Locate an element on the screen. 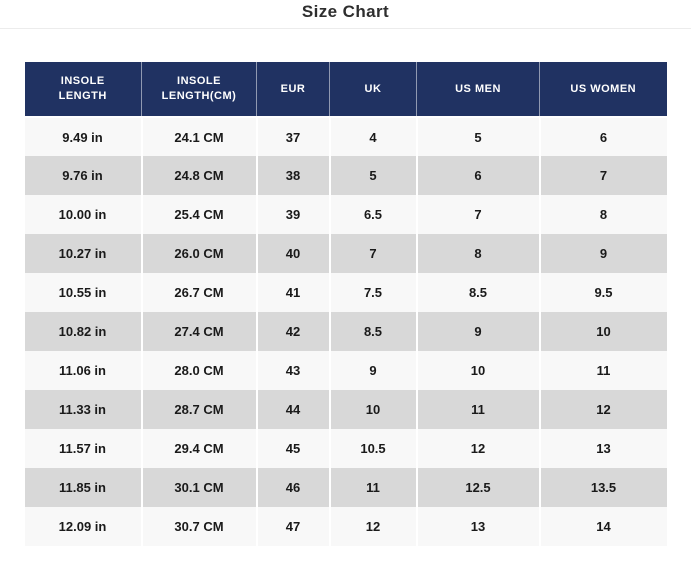 This screenshot has height=566, width=691. cell-eur: 40 is located at coordinates (292, 253).